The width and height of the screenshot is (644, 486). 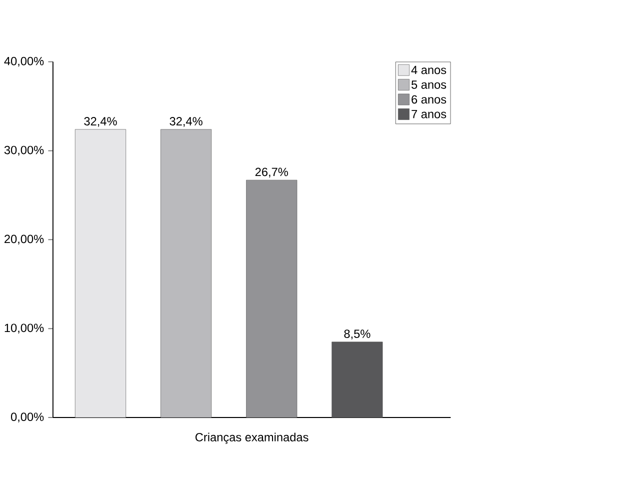 I want to click on legend-label: 4 anos, so click(x=428, y=70).